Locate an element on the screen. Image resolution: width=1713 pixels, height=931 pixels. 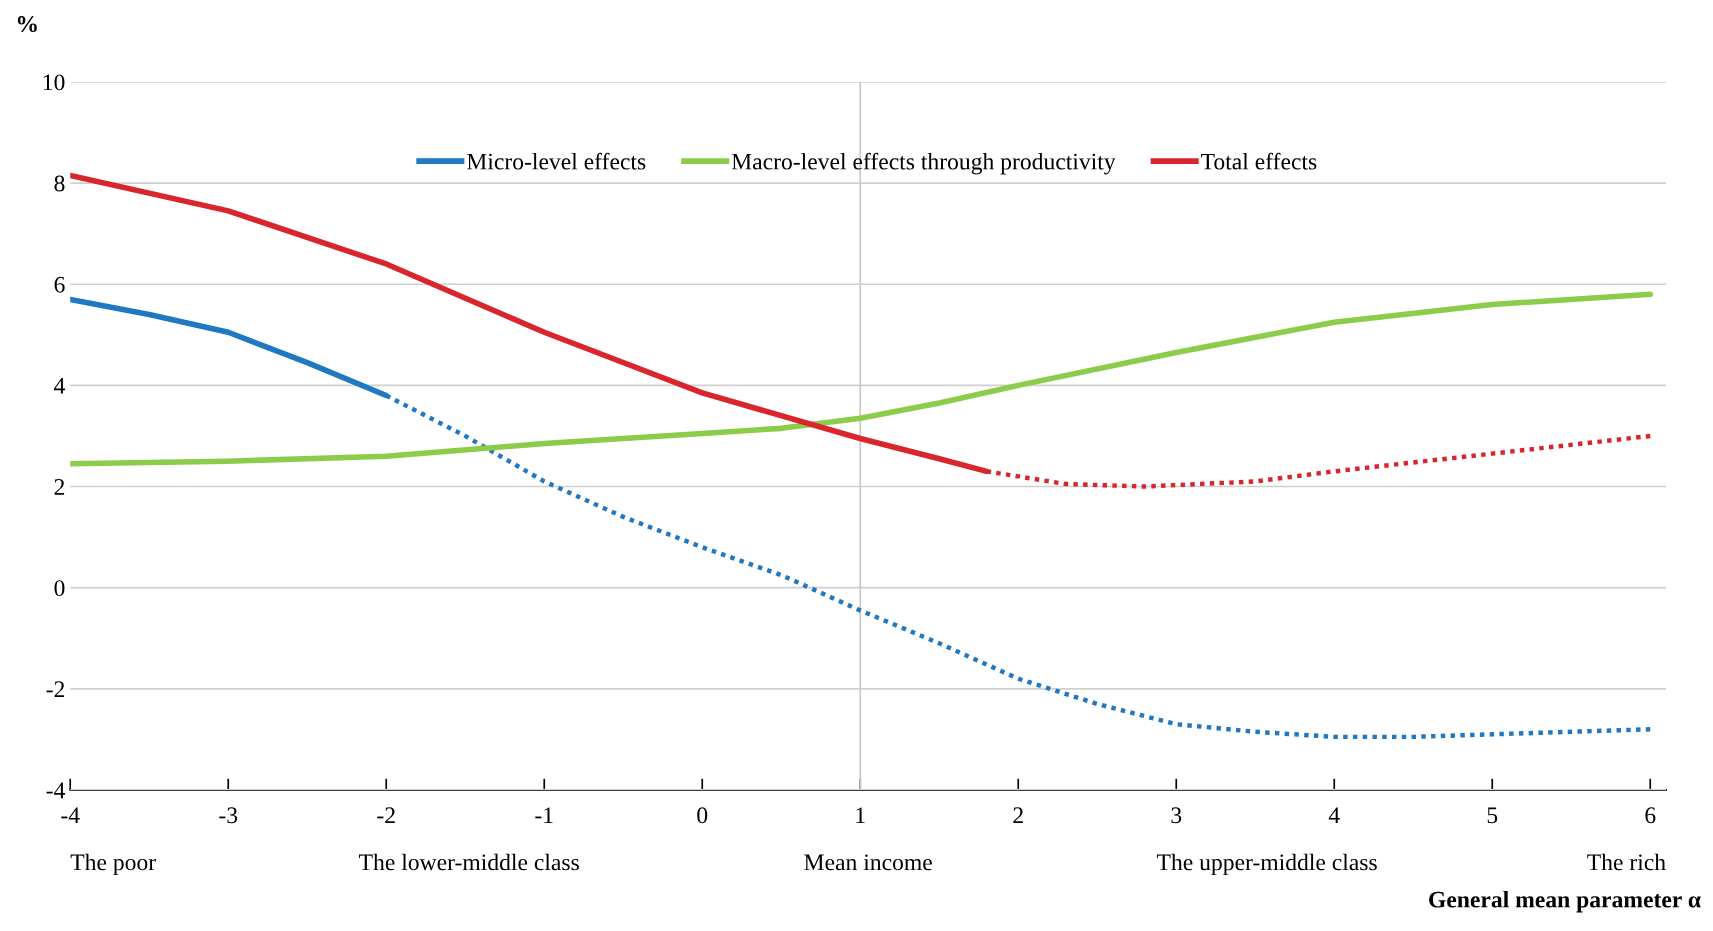
x-axis-title: General mean parameter α is located at coordinates (1565, 901).